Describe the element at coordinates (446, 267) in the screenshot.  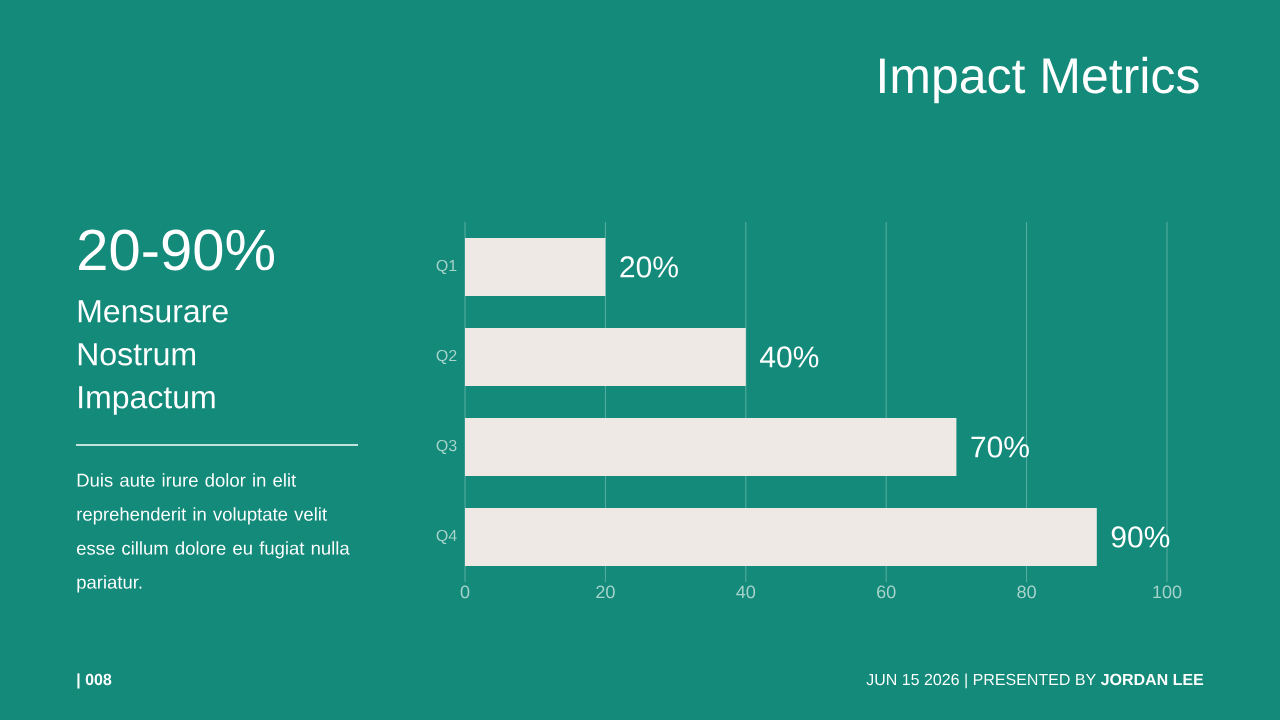
I see `y-tick-label: Q1` at that location.